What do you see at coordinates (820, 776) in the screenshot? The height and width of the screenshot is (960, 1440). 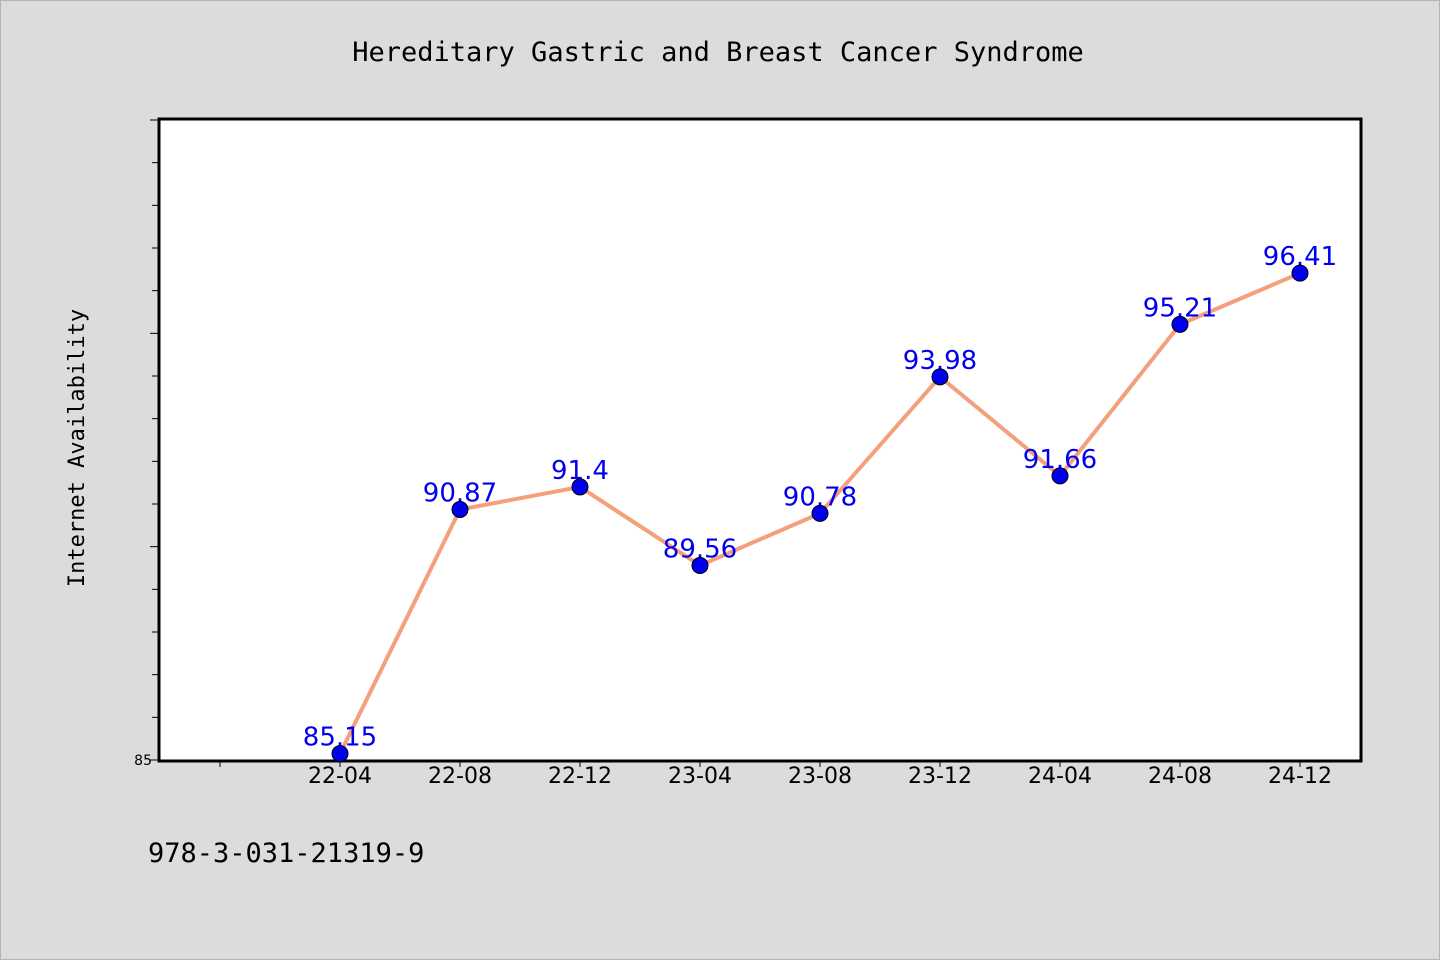 I see `x-tick-label: 23-08` at bounding box center [820, 776].